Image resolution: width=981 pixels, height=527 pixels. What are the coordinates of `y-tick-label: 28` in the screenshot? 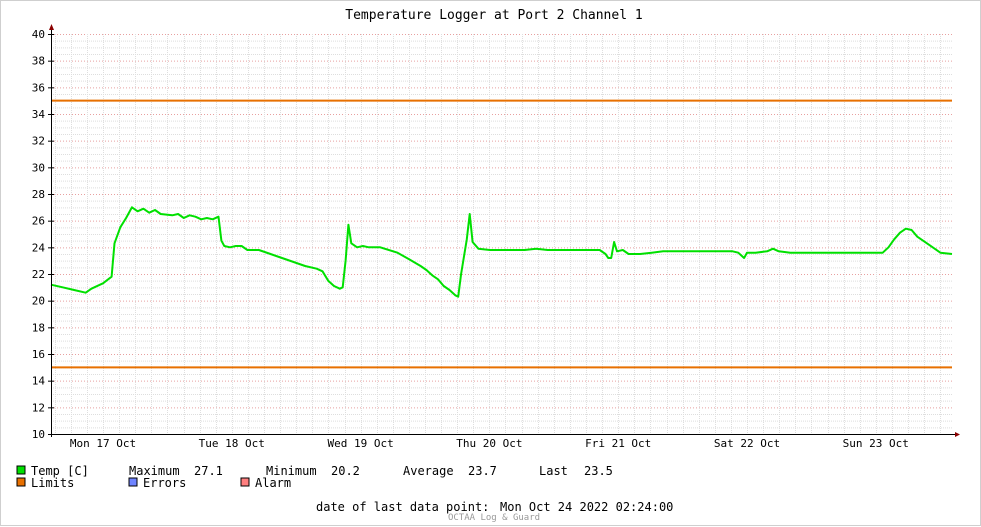 It's located at (38, 194).